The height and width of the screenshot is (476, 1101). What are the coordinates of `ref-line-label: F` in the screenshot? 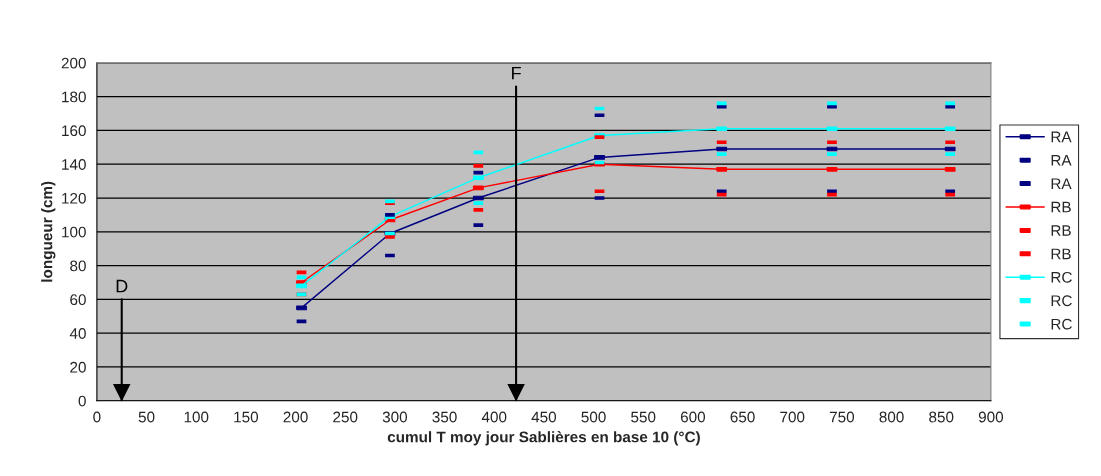 It's located at (516, 73).